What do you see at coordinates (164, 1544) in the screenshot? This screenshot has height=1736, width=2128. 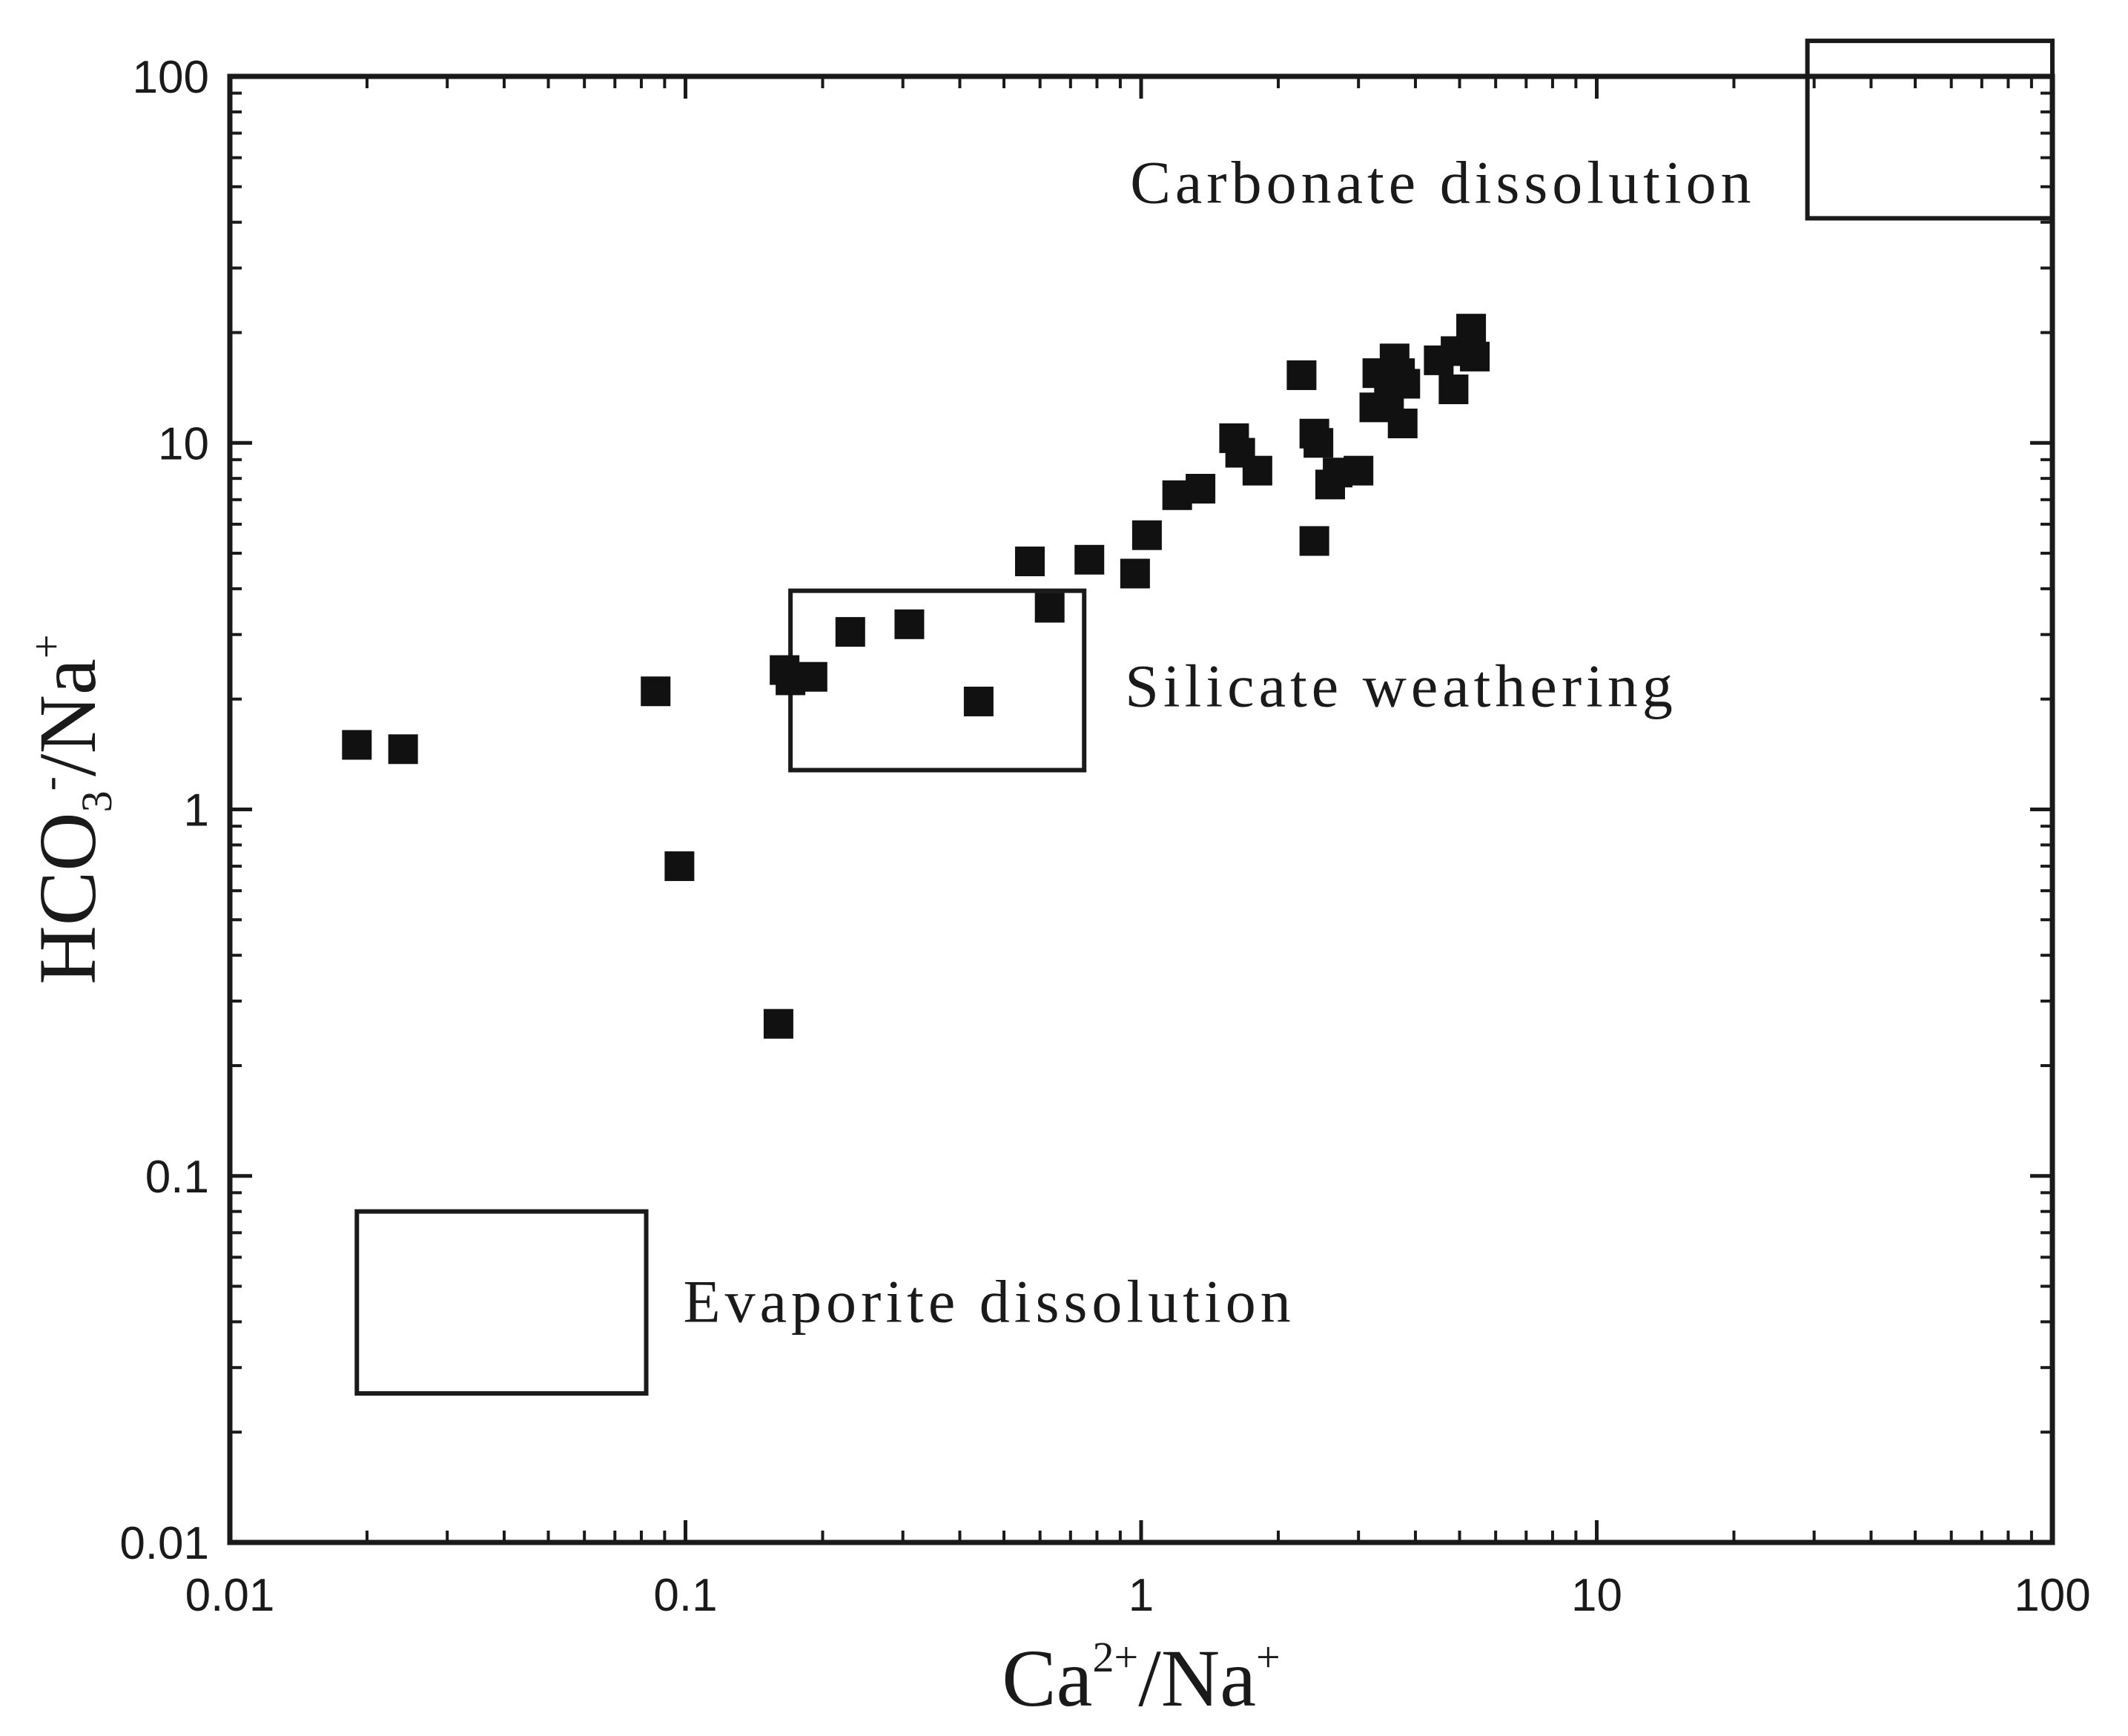 I see `y-tick-label: 0.01` at bounding box center [164, 1544].